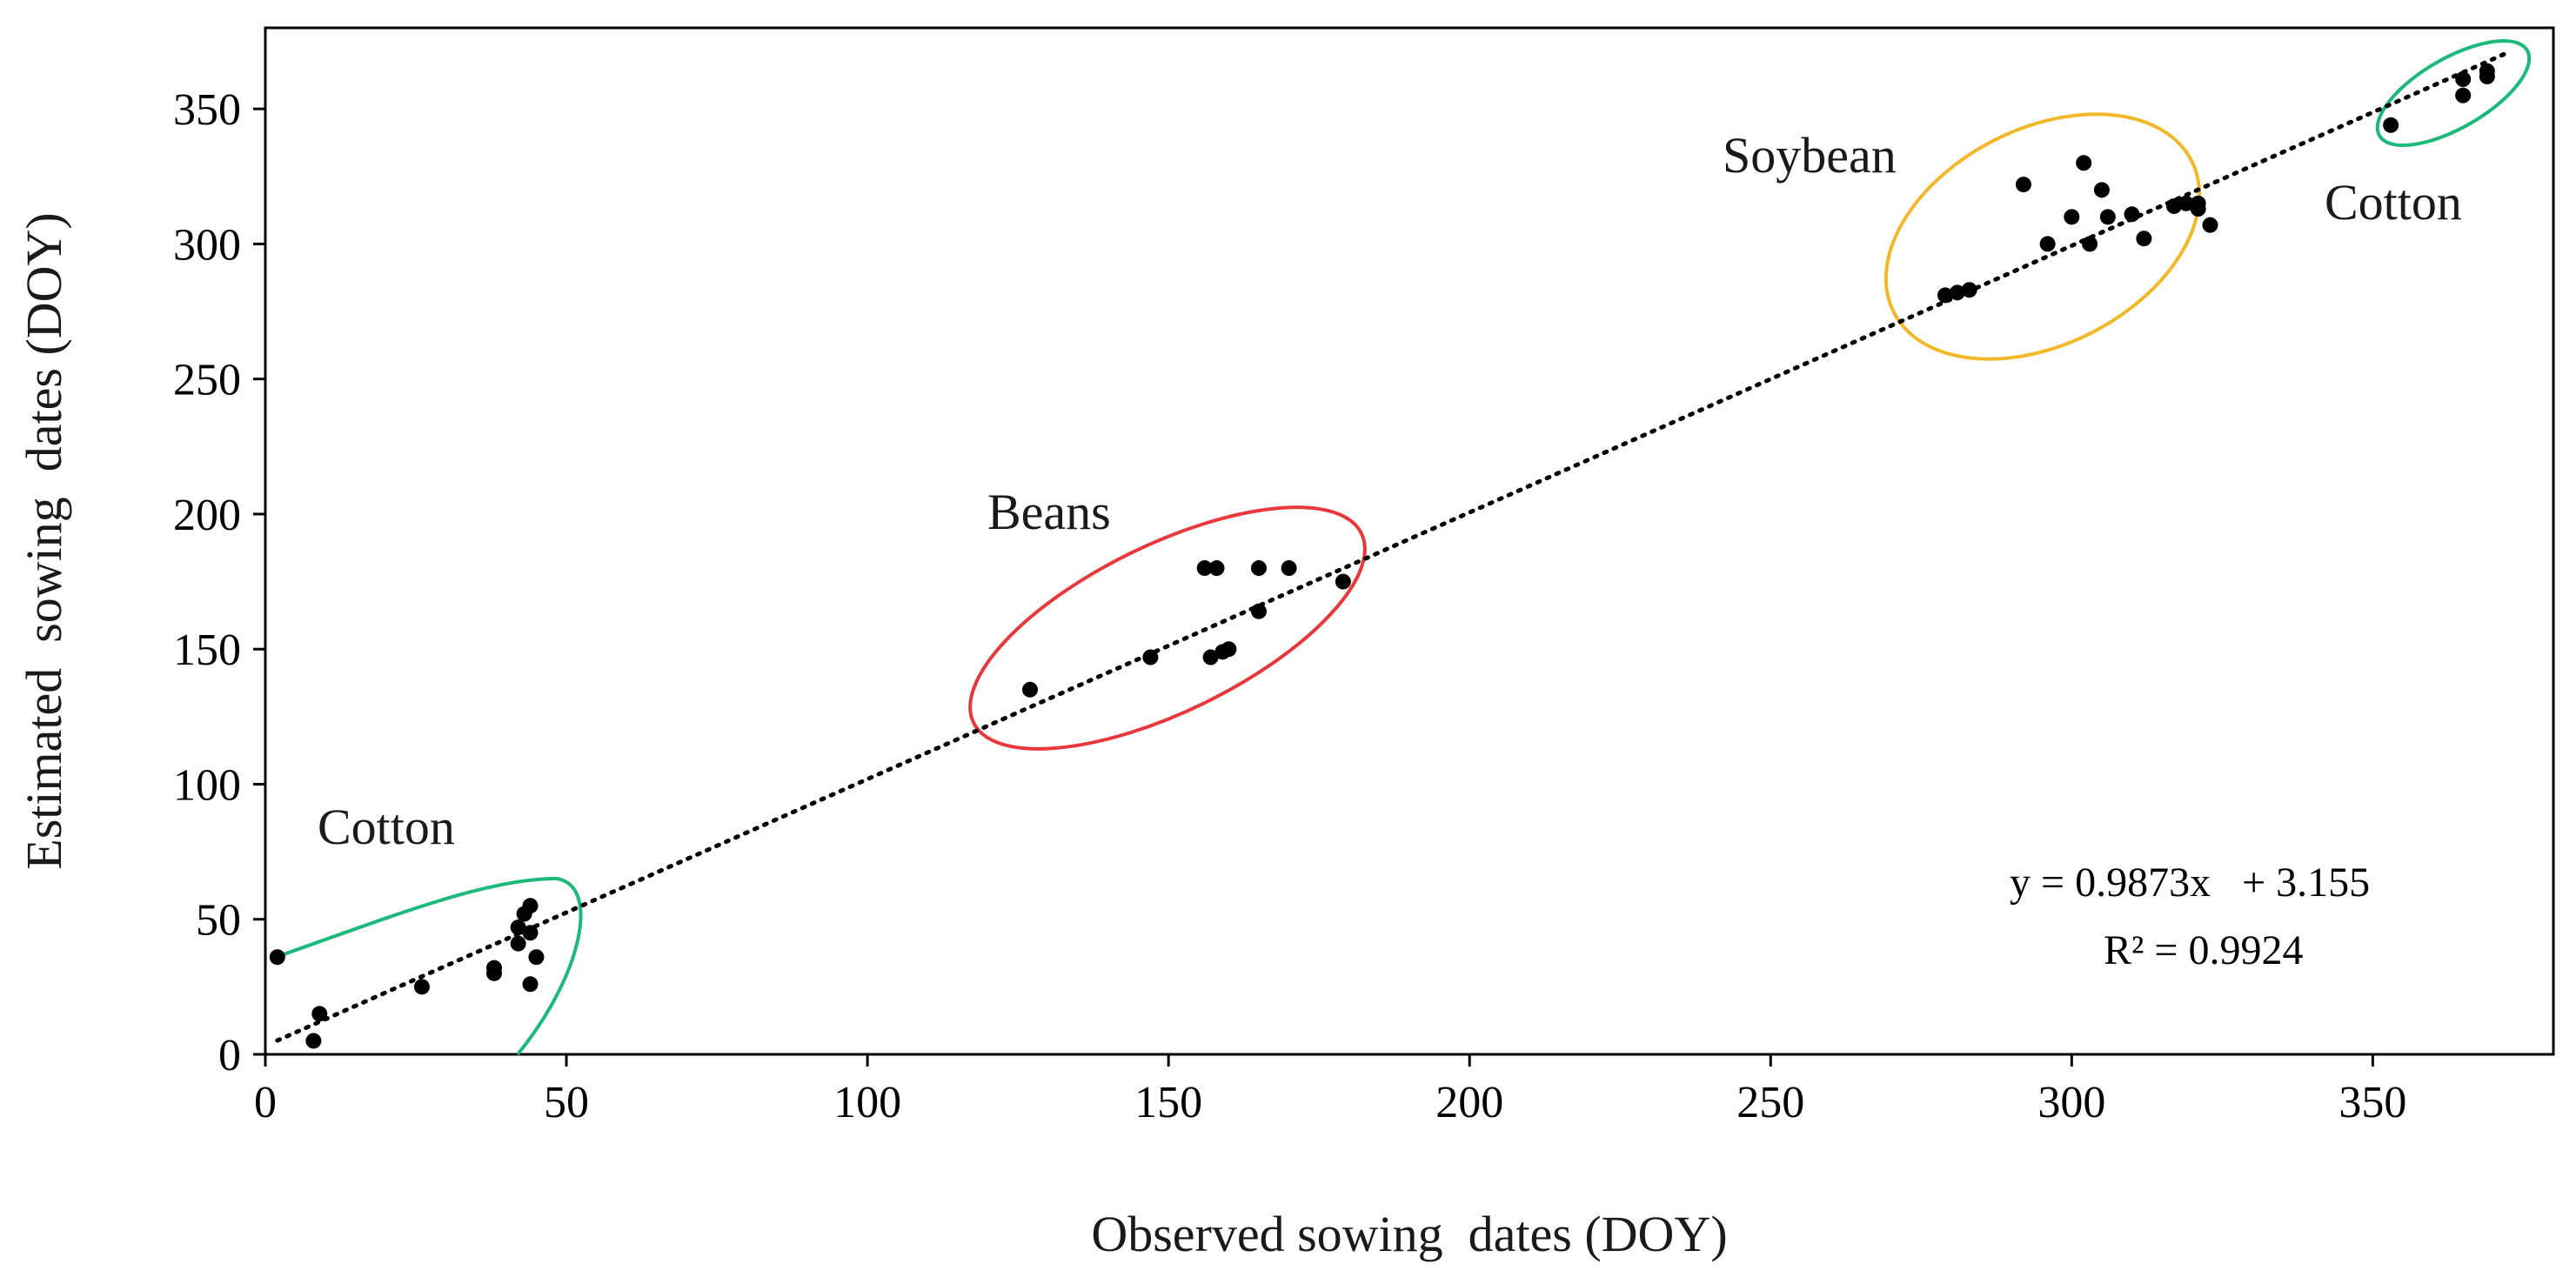 Image resolution: width=2576 pixels, height=1284 pixels. Describe the element at coordinates (219, 582) in the screenshot. I see `y-axis: 0 50 100 150 200 250 300 350` at that location.